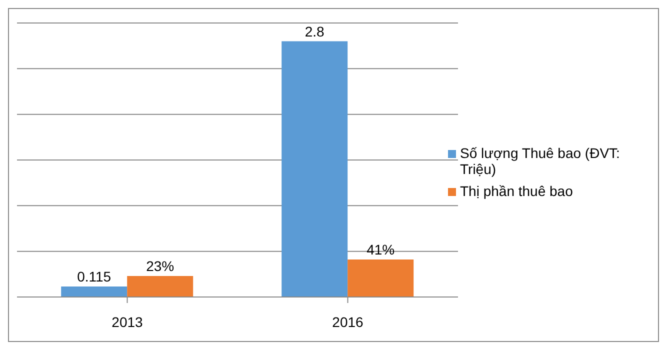 The height and width of the screenshot is (350, 667). What do you see at coordinates (348, 322) in the screenshot?
I see `x-tick-label: 2016` at bounding box center [348, 322].